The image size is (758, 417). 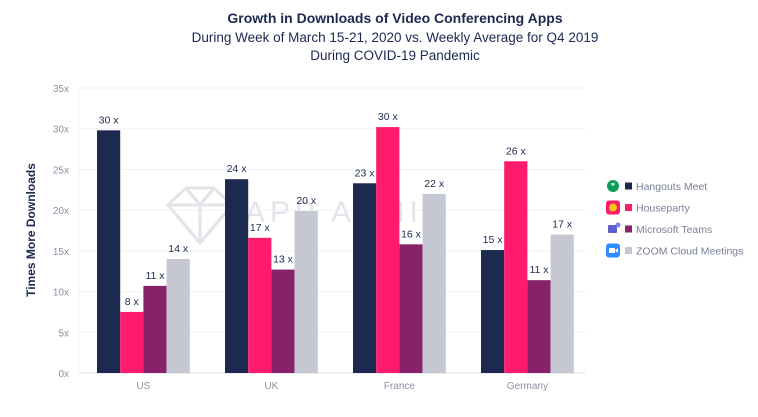 I want to click on hangouts-icon: ❞, so click(x=613, y=186).